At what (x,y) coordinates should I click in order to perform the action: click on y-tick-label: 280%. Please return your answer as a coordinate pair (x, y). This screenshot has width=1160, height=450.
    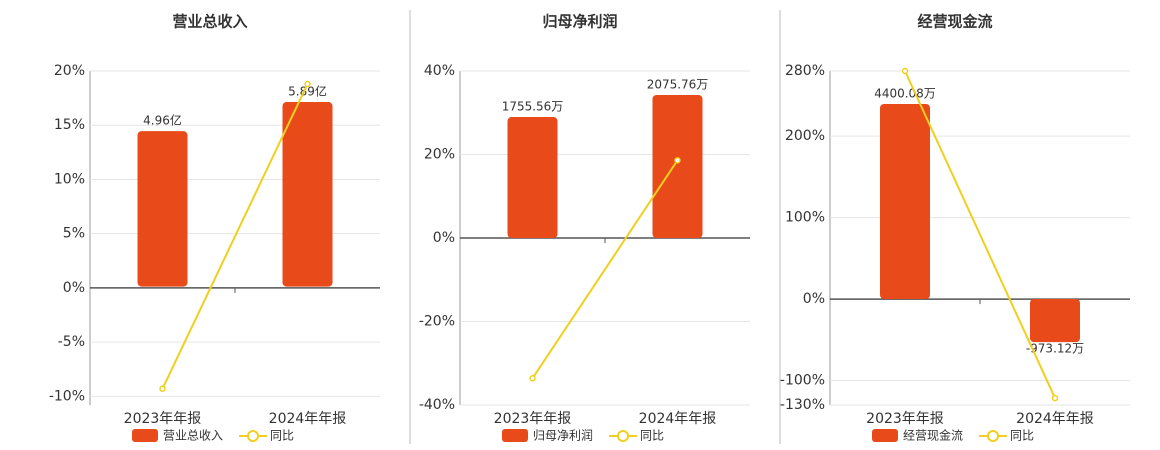
    Looking at the image, I should click on (805, 71).